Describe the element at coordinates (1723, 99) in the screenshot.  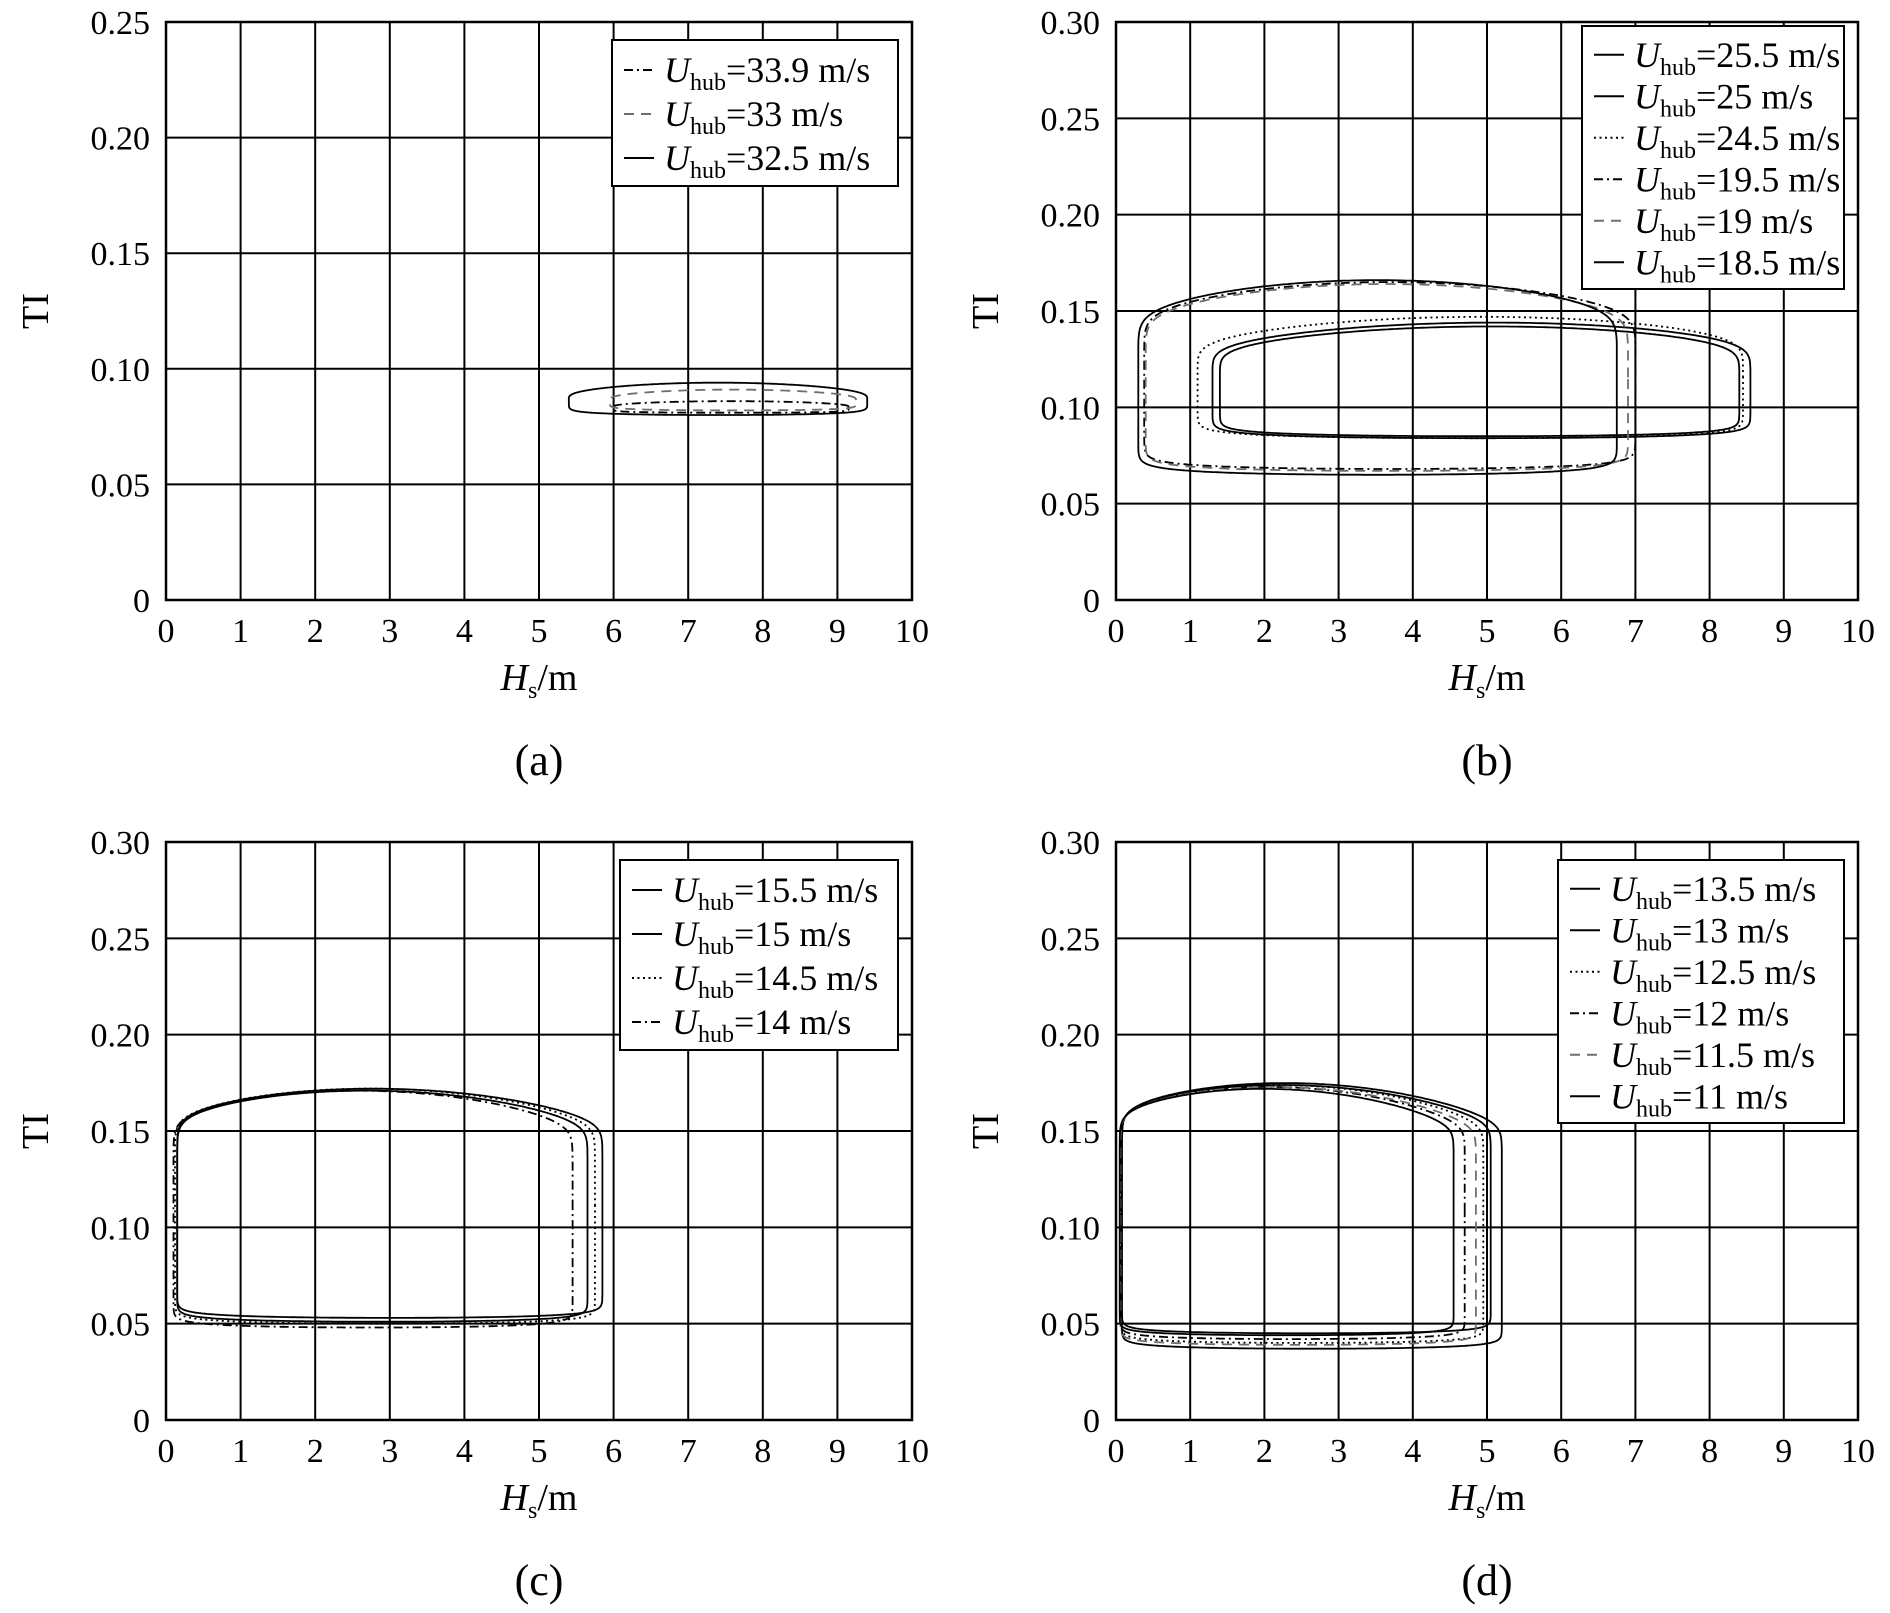
I see `legend-entry: Uhub=25 m/s` at that location.